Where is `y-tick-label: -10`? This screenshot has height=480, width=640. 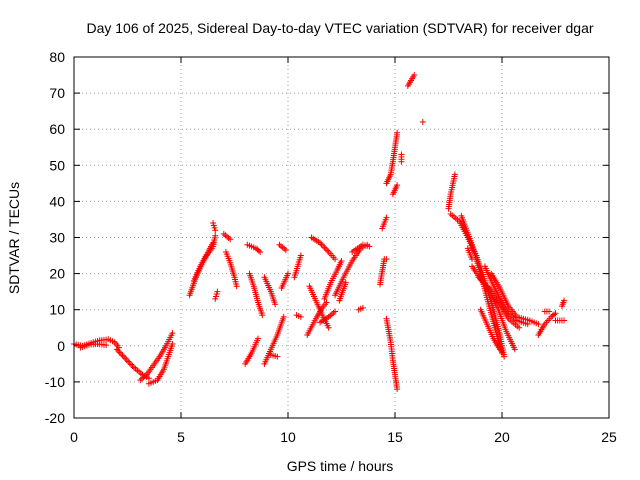 y-tick-label: -10 is located at coordinates (55, 382).